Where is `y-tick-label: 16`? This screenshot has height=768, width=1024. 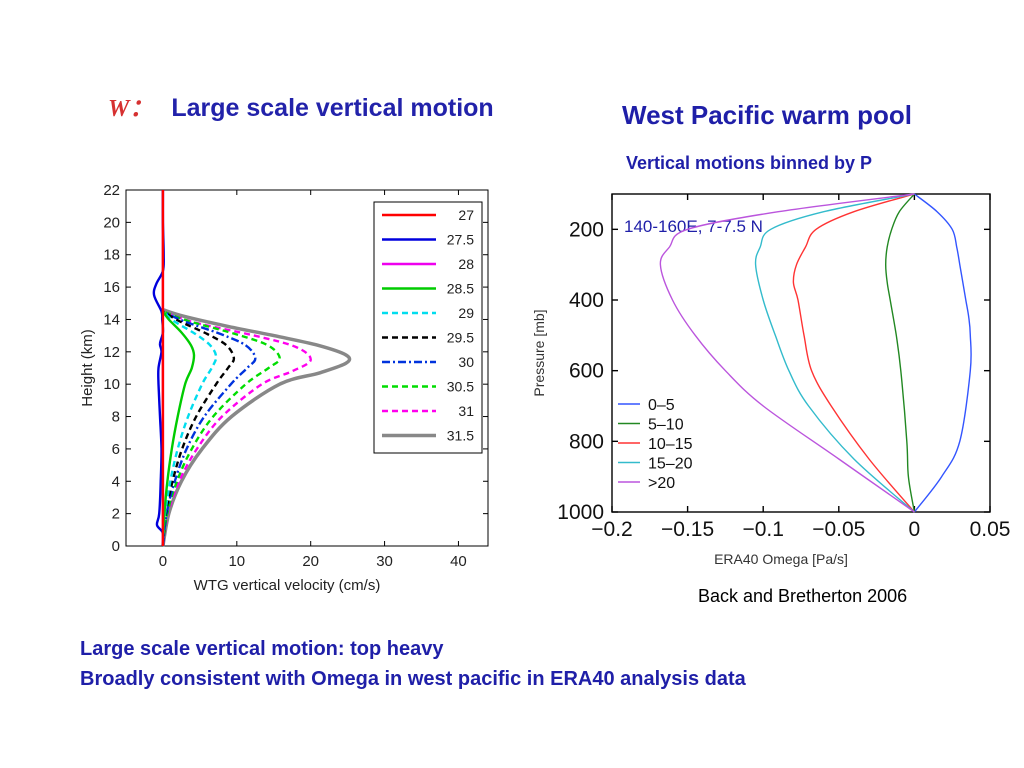 y-tick-label: 16 is located at coordinates (111, 287).